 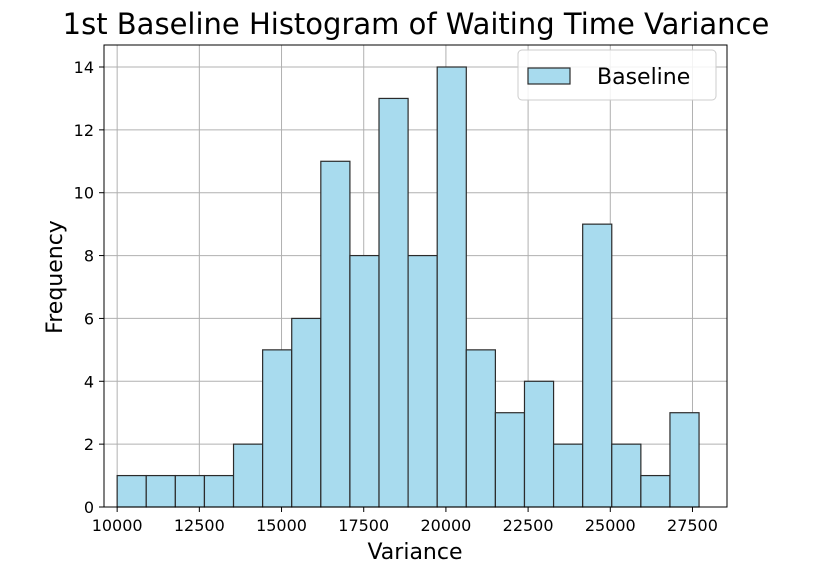 What do you see at coordinates (89, 318) in the screenshot?
I see `y-tick-label: 6` at bounding box center [89, 318].